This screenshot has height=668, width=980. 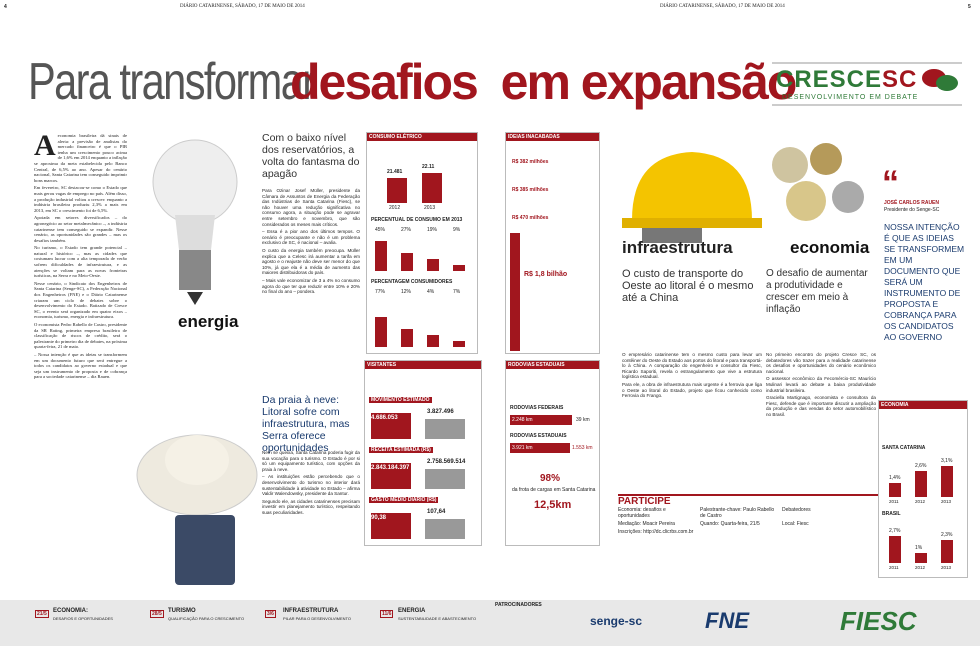 What do you see at coordinates (552, 365) in the screenshot?
I see `chart-title: RODOVIAS ESTADUAIS` at bounding box center [552, 365].